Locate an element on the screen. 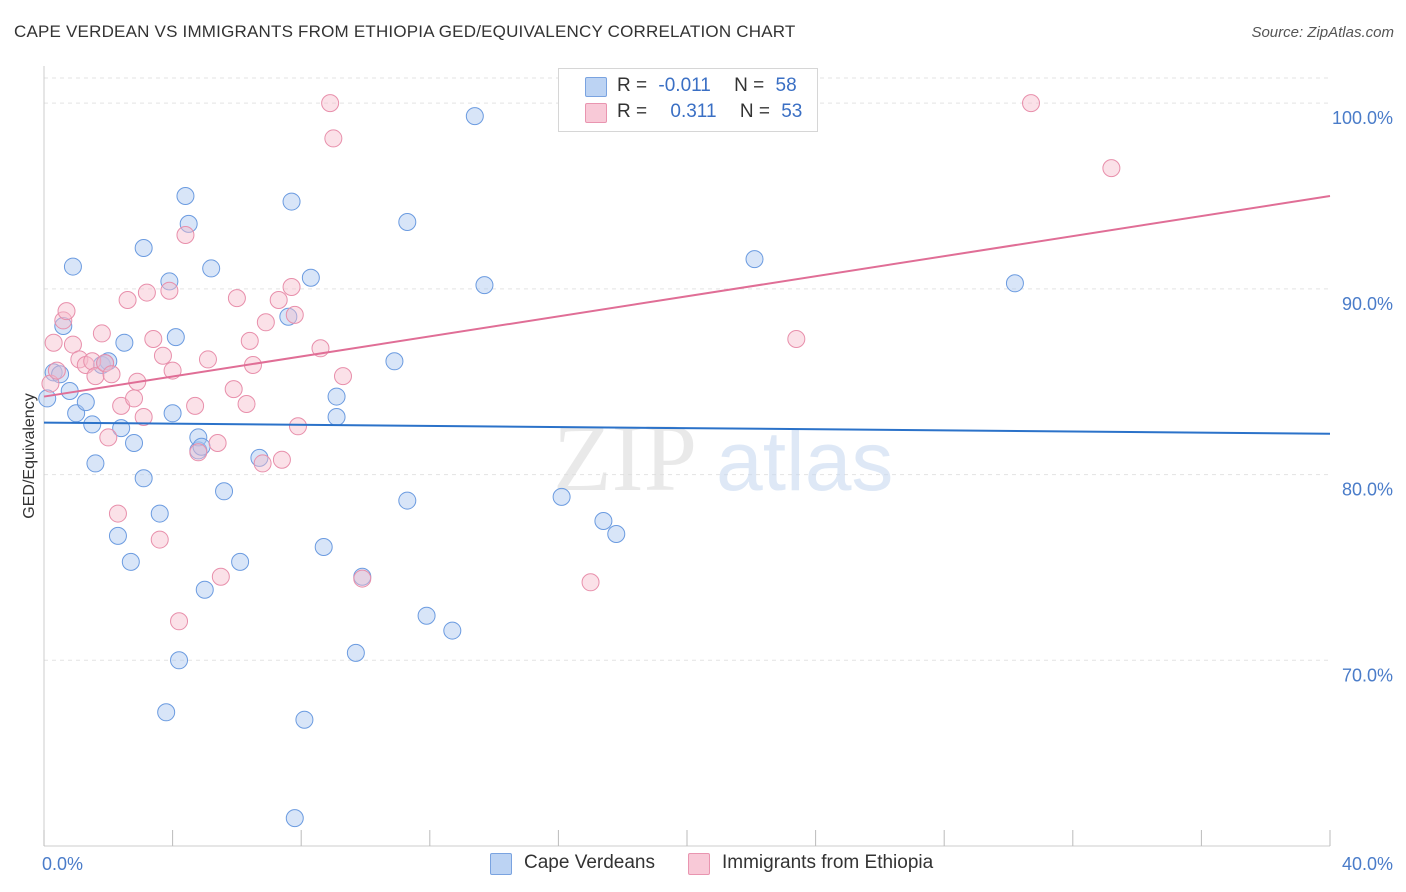  legend-swatch-blue is located at coordinates (596, 87).